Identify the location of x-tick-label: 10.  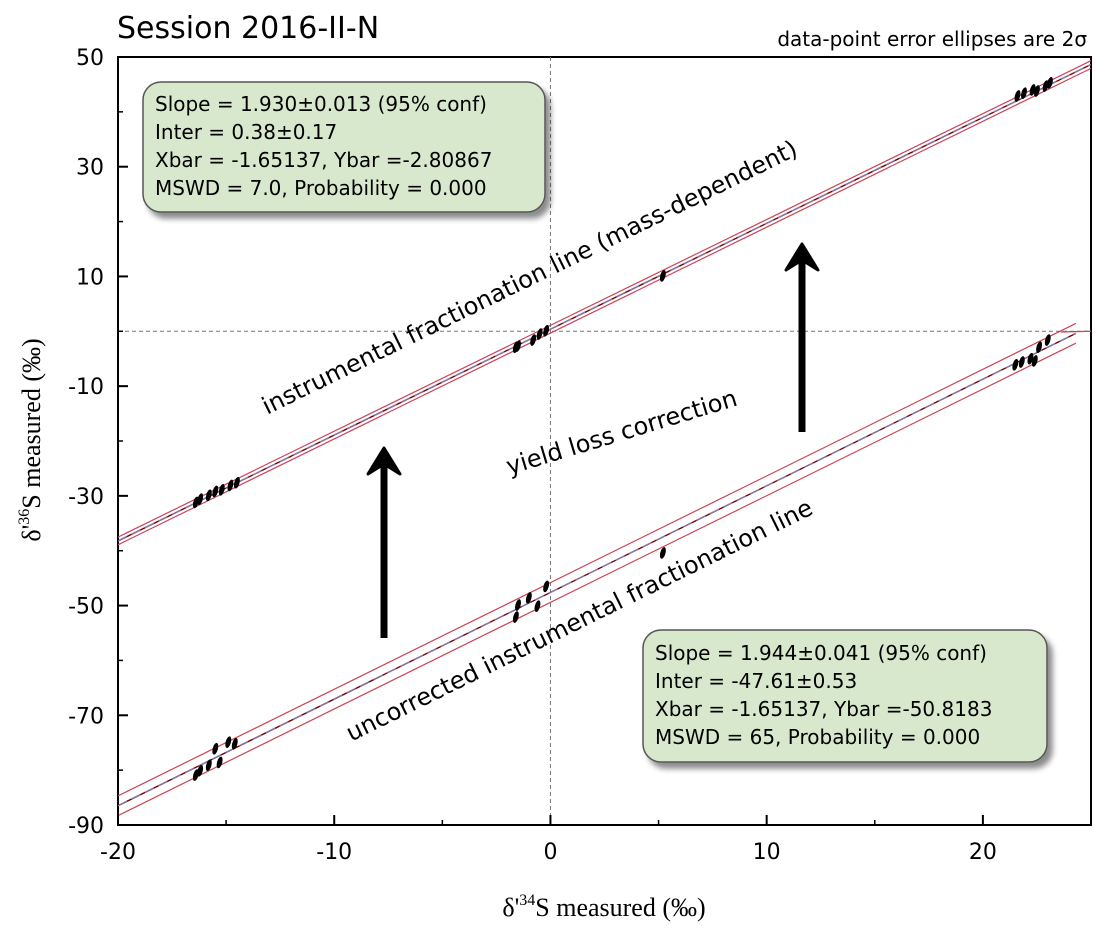
(767, 852).